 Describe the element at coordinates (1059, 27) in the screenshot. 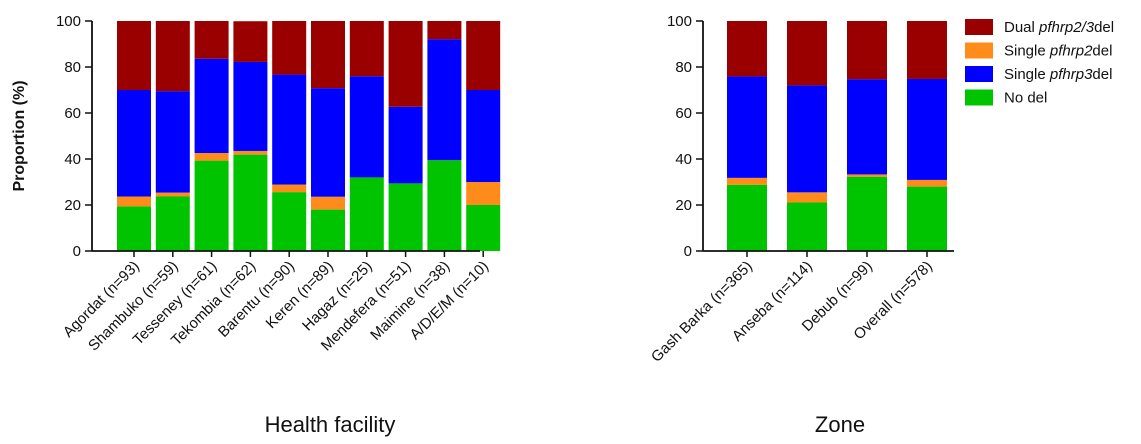

I see `legend-label: Dual pfhrp2/3del` at that location.